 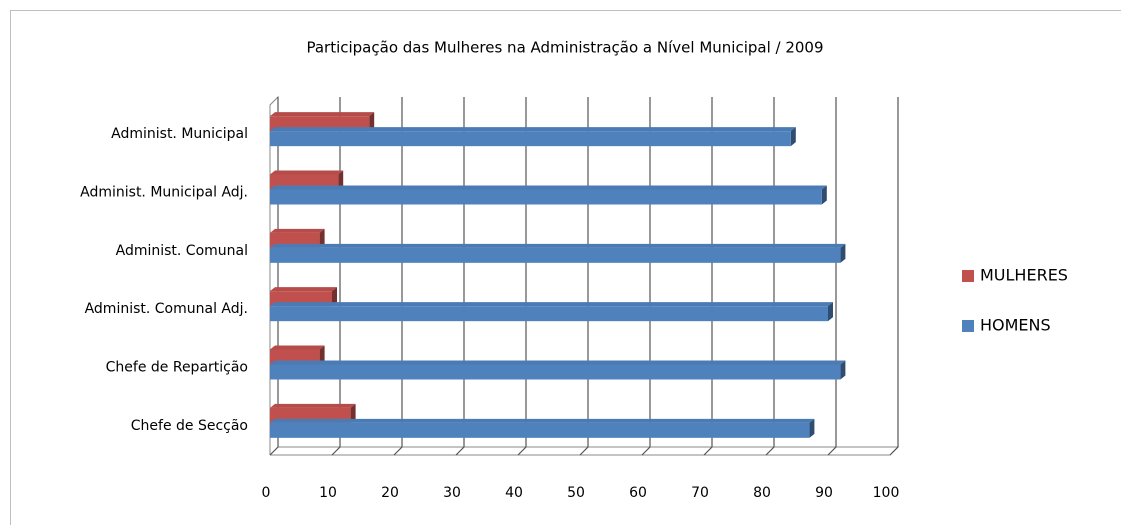 I want to click on x-tick-label: 60, so click(x=638, y=493).